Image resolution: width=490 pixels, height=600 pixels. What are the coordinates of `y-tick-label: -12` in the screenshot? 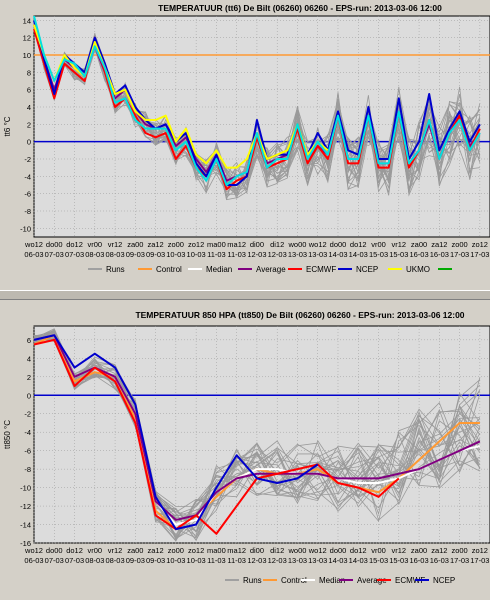 It's located at (25, 506).